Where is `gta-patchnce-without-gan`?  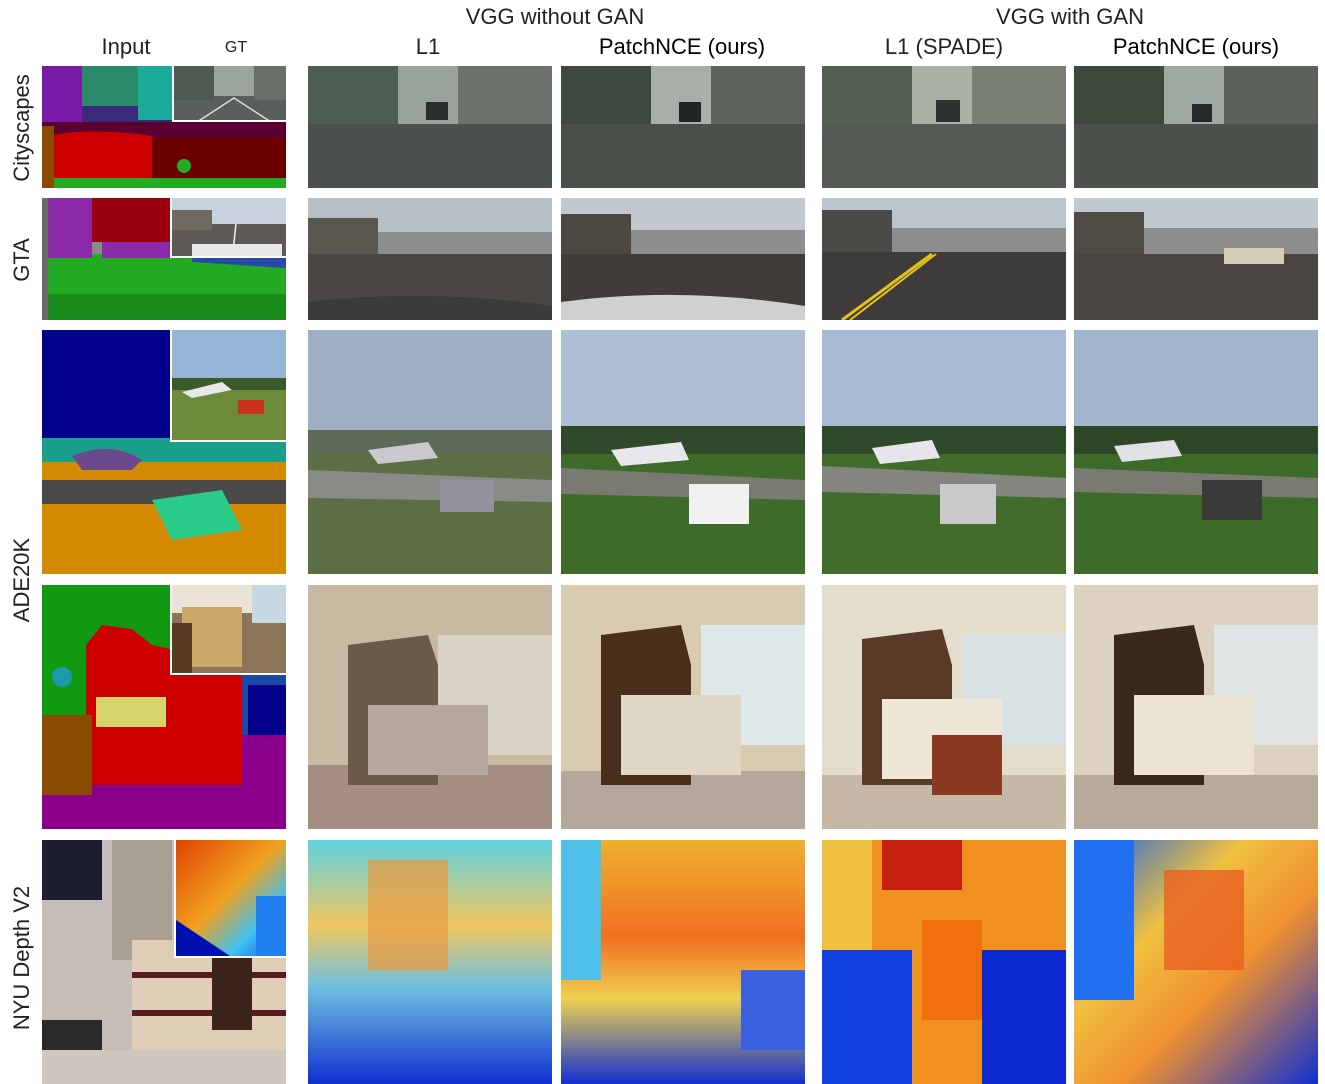 gta-patchnce-without-gan is located at coordinates (683, 259).